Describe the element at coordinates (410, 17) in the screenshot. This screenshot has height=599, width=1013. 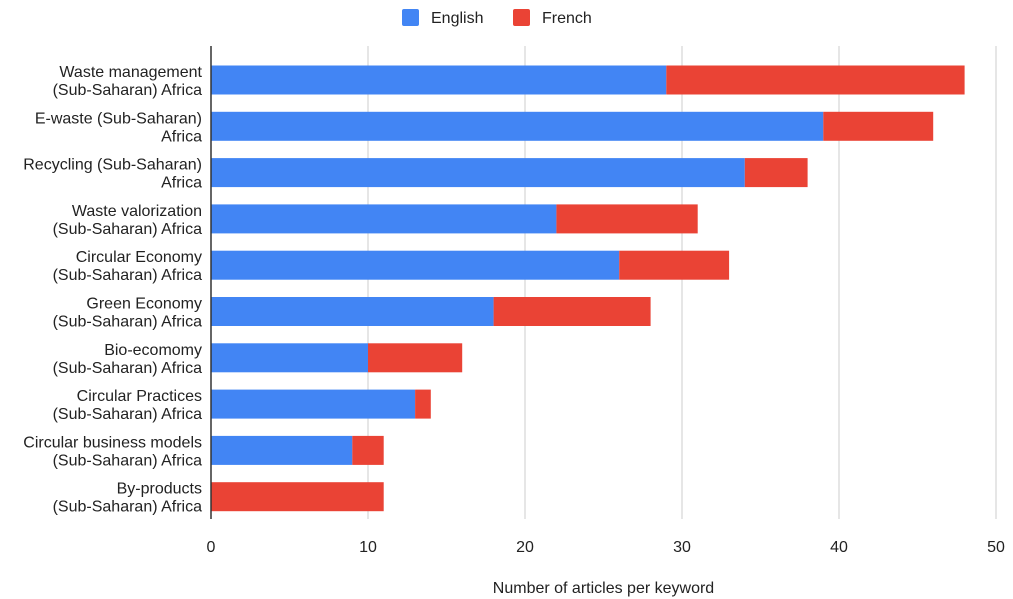
I see `legend-swatch-english` at that location.